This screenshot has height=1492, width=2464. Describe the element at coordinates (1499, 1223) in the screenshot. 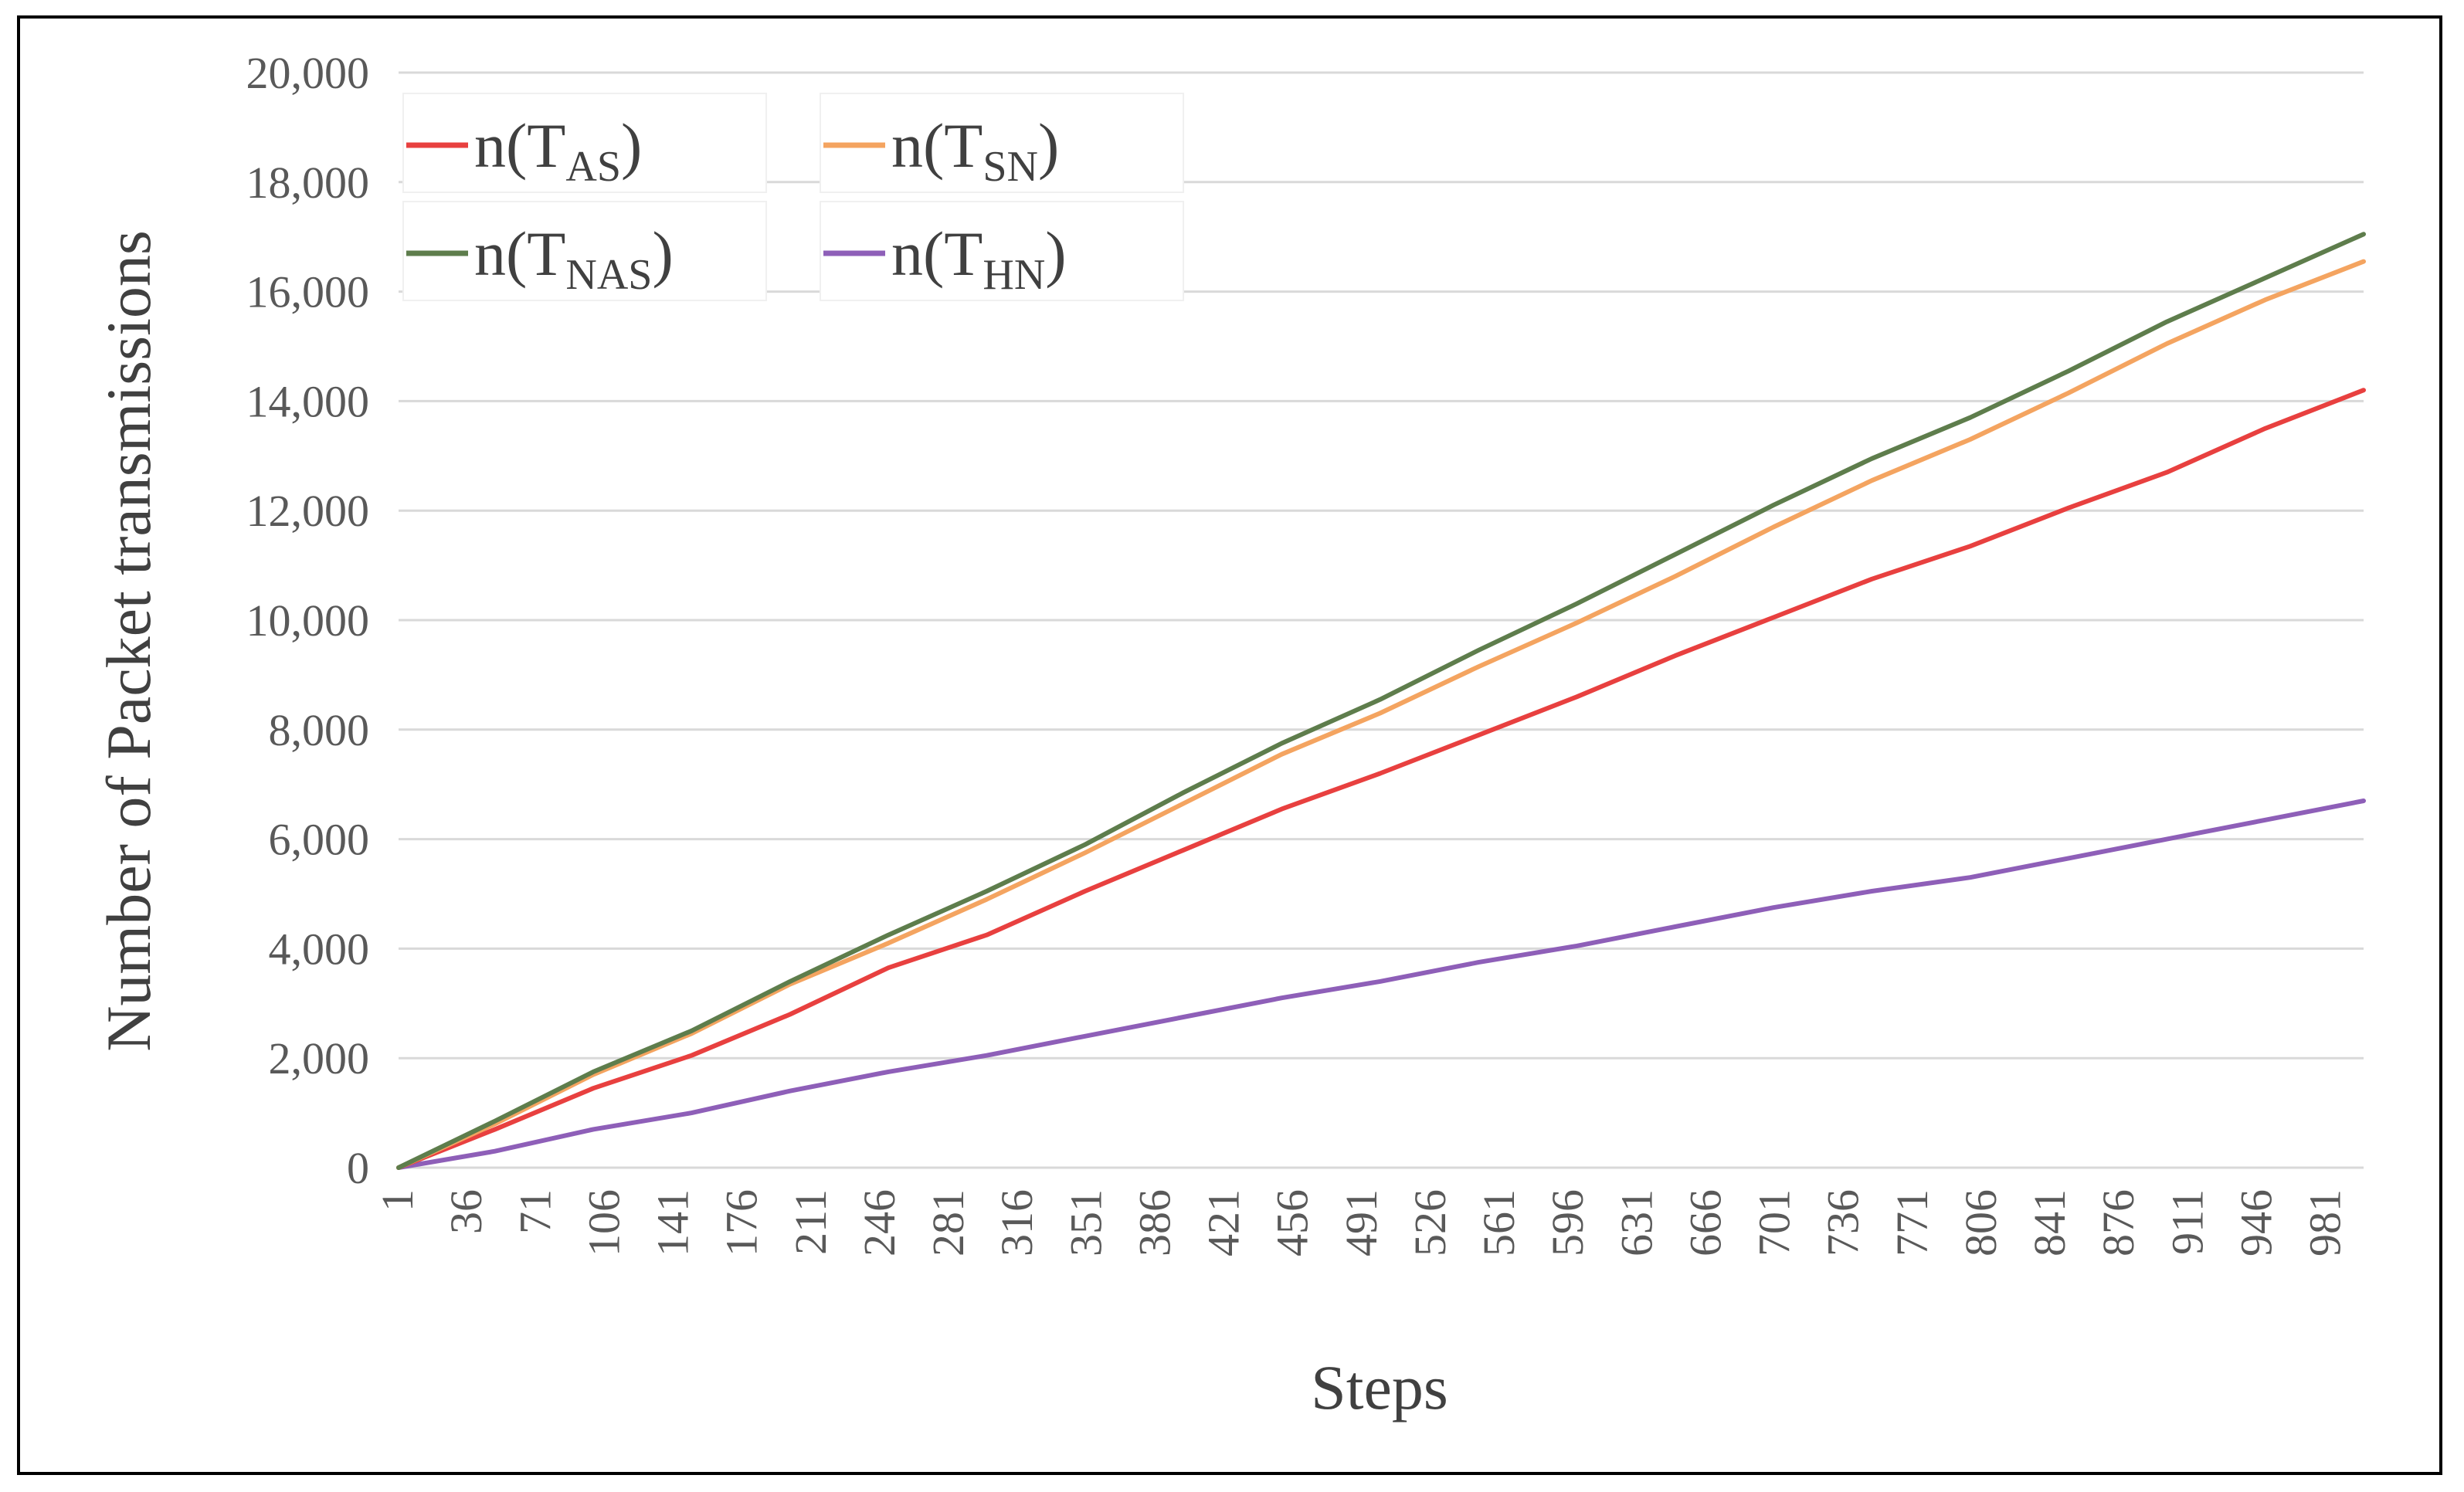

I see `x-tick-label: 561` at that location.